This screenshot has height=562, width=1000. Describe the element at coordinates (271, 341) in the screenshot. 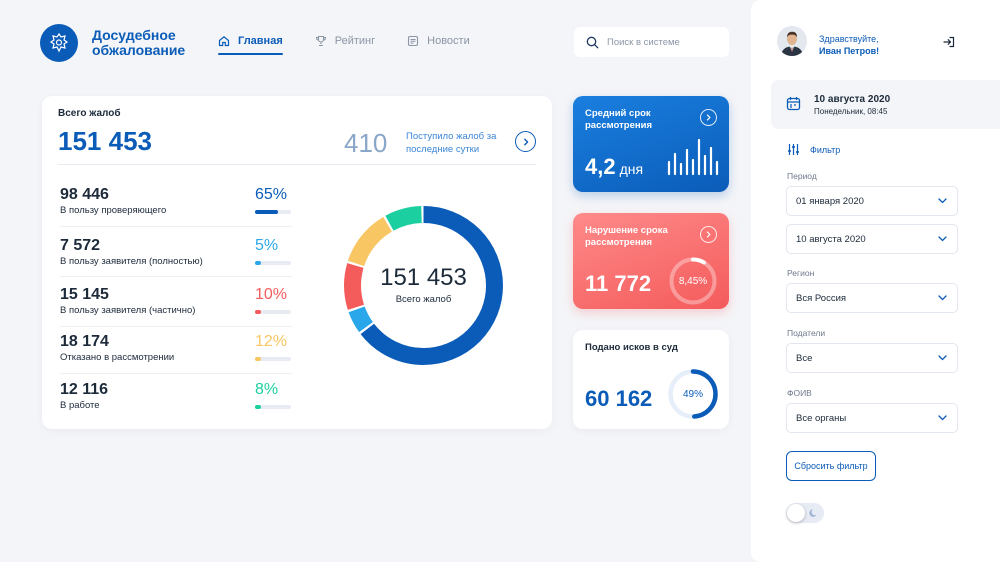

I see `stat-percent: 12%` at that location.